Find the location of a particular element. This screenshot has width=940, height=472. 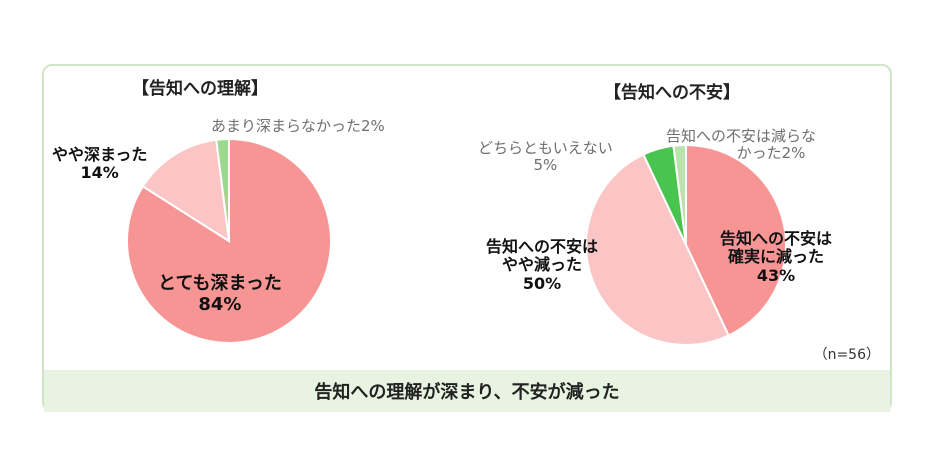

slice-label-neutral: どちらともいえない 5% is located at coordinates (545, 157).